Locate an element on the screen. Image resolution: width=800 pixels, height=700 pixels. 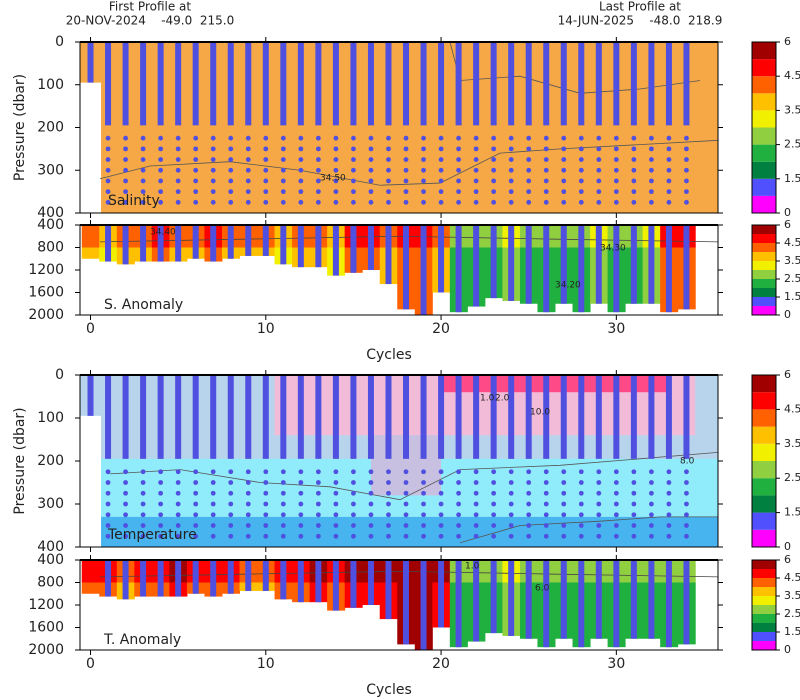
colorbar-frame is located at coordinates (764, 605).